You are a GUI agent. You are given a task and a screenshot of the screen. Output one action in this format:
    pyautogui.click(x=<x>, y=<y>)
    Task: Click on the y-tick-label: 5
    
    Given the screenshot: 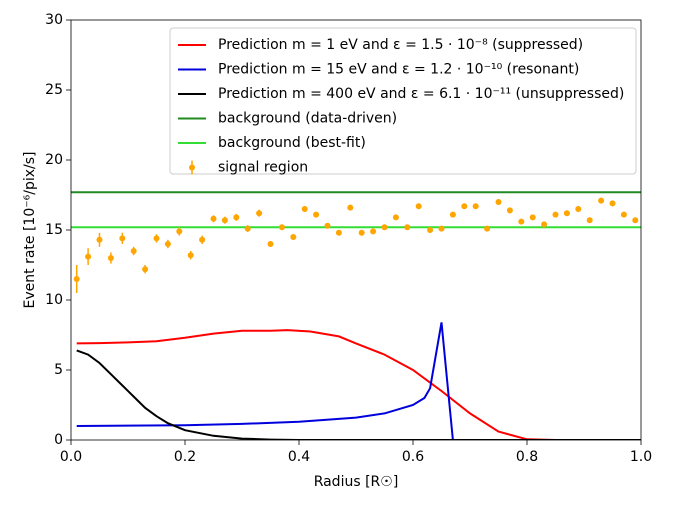 What is the action you would take?
    pyautogui.click(x=58, y=370)
    